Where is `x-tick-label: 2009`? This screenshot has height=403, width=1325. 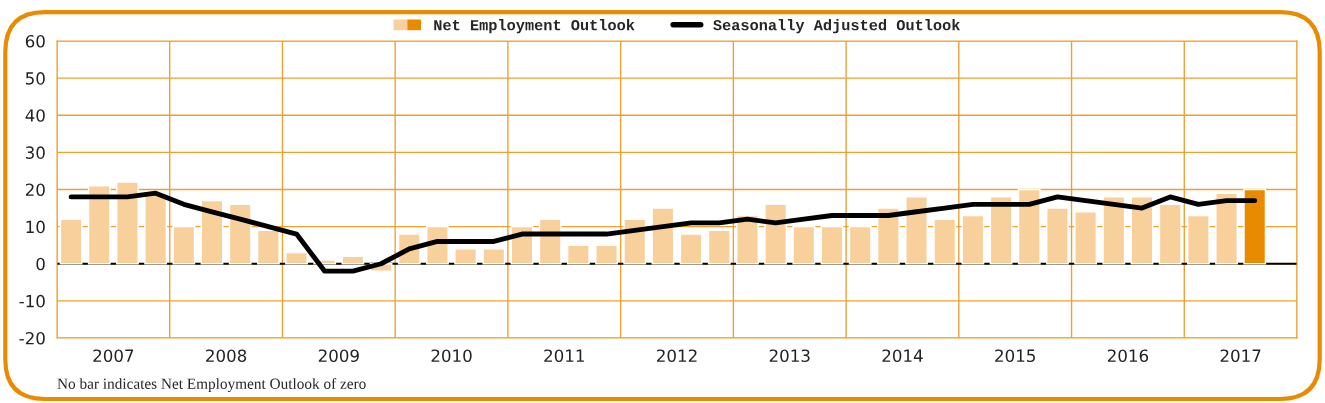 x-tick-label: 2009 is located at coordinates (338, 356).